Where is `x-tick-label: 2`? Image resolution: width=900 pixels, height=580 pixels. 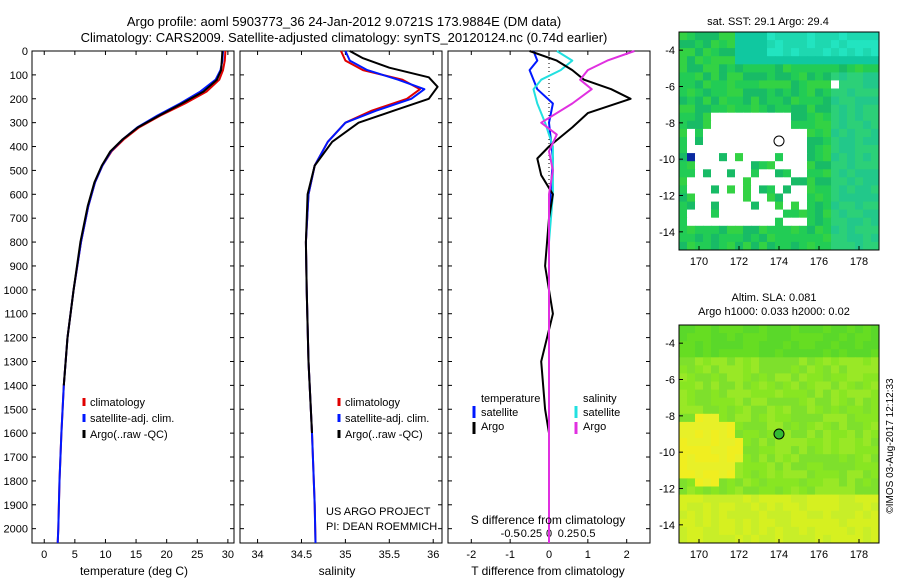
x-tick-label: 2 is located at coordinates (627, 555).